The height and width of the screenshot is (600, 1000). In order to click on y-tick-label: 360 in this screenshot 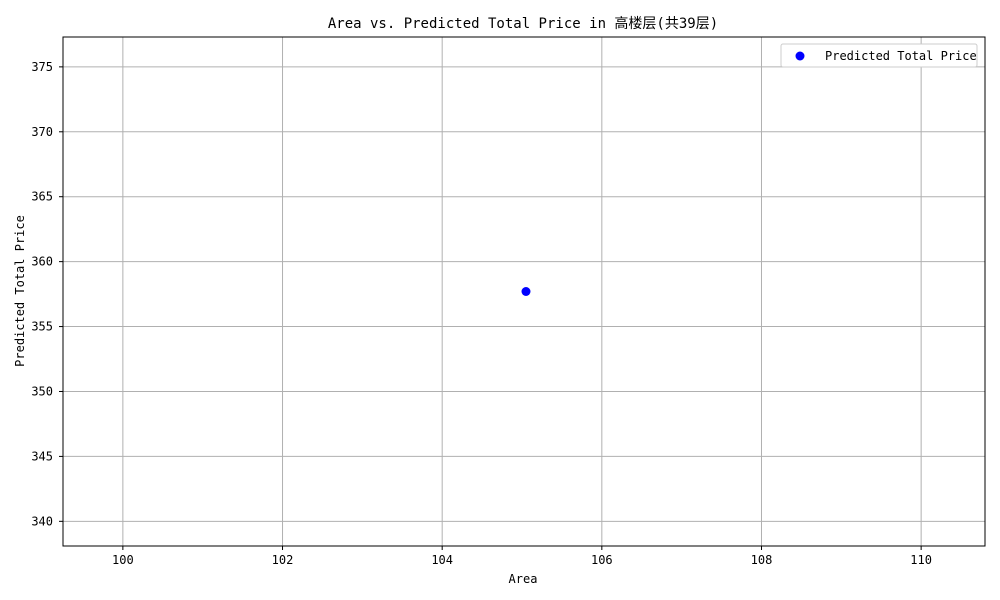, I will do `click(42, 262)`.